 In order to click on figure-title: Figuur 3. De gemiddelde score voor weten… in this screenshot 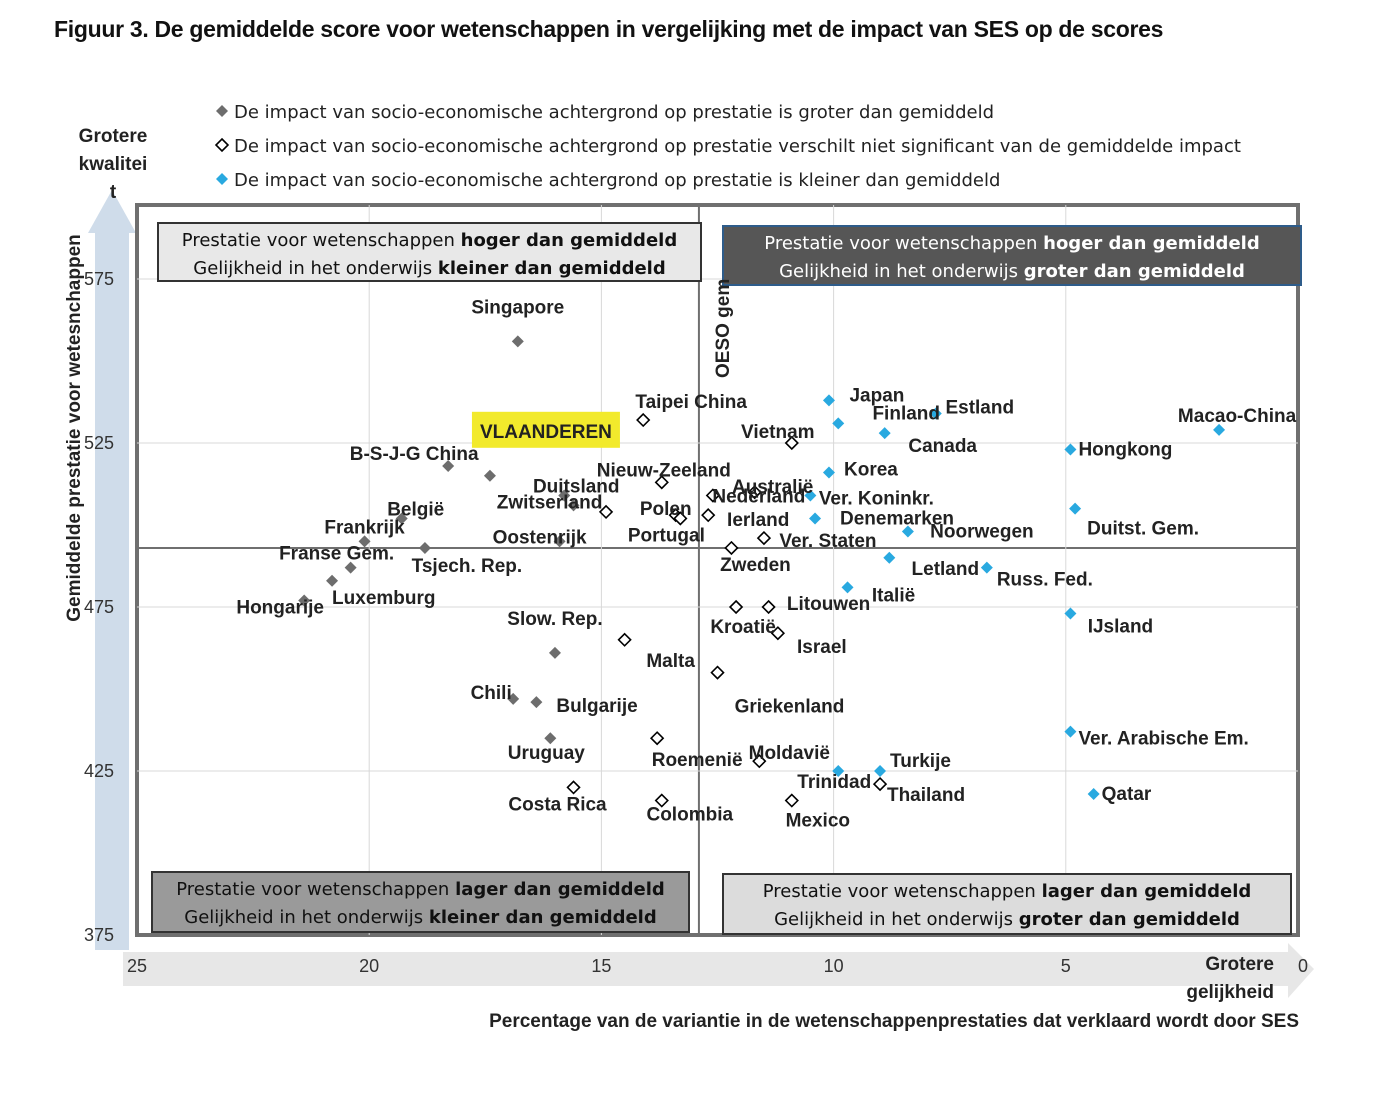, I will do `click(609, 29)`.